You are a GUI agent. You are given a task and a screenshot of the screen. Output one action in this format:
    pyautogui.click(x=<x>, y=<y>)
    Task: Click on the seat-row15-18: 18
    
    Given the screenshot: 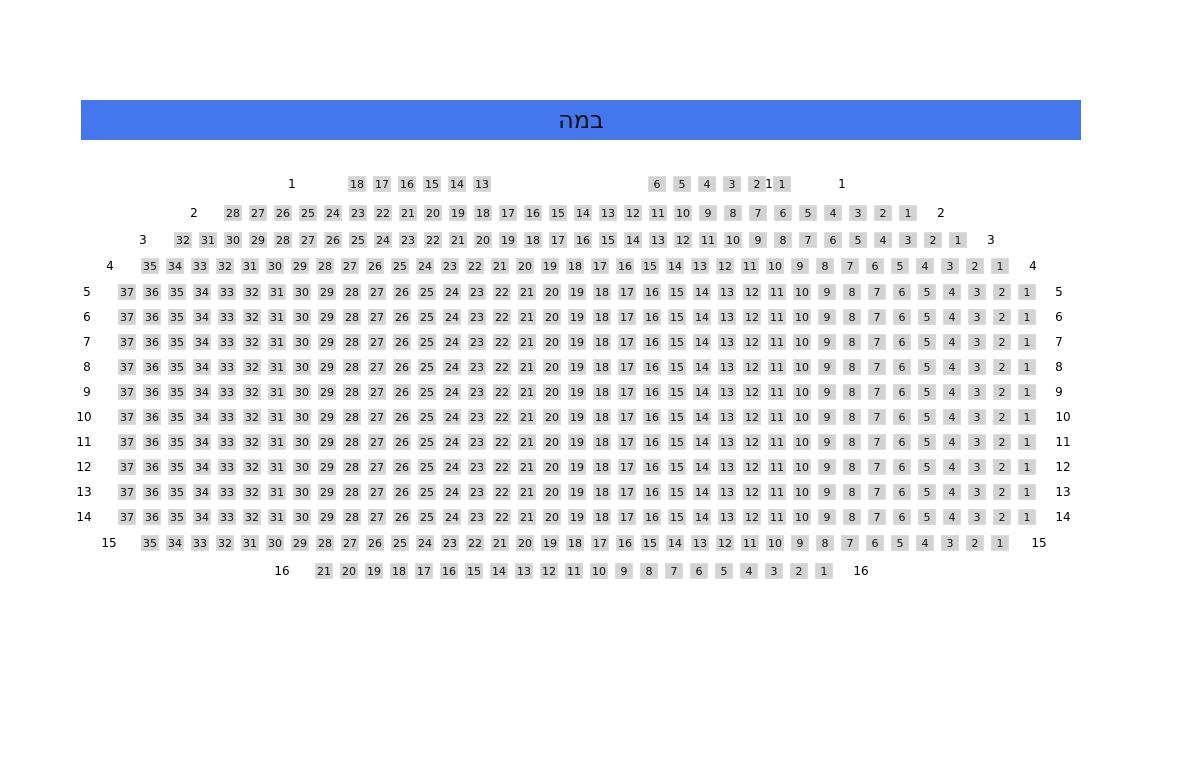 What is the action you would take?
    pyautogui.click(x=575, y=543)
    